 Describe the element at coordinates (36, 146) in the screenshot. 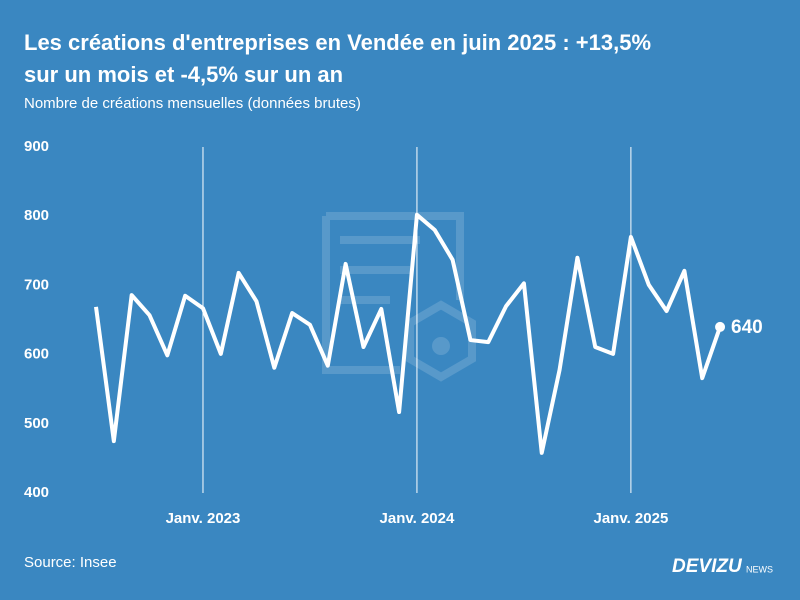

I see `y-tick-label: 900` at that location.